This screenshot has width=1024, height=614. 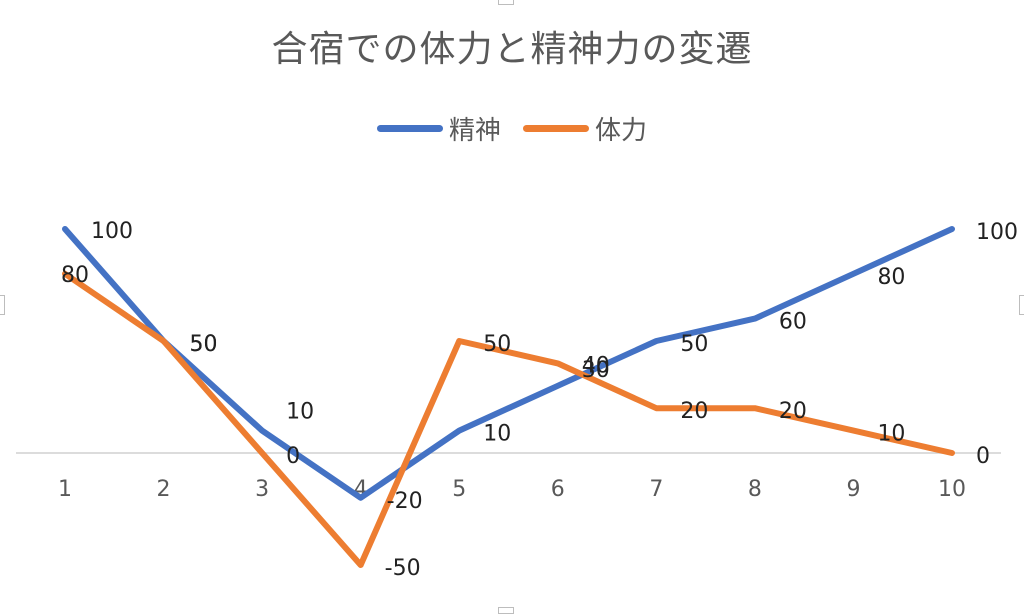 I want to click on resize-handle-left, so click(x=2, y=305).